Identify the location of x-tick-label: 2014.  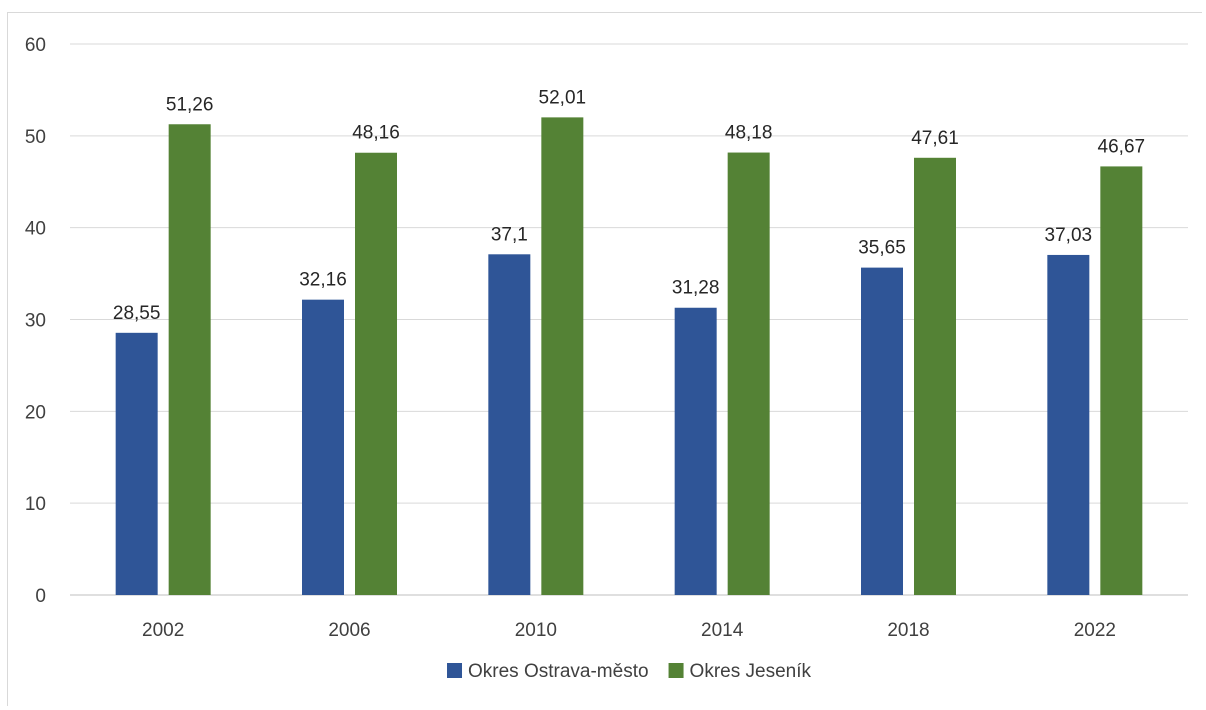
(722, 630).